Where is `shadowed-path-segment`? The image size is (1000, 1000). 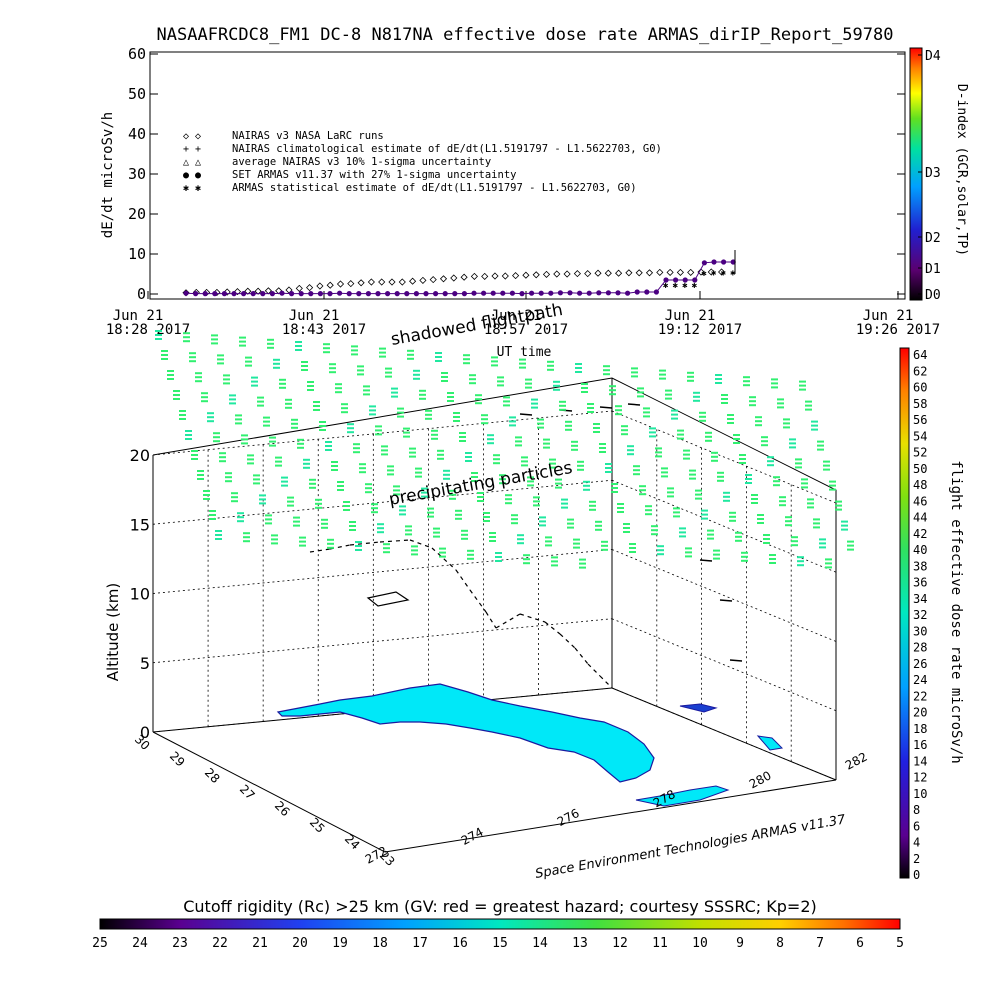 shadowed-path-segment is located at coordinates (526, 414).